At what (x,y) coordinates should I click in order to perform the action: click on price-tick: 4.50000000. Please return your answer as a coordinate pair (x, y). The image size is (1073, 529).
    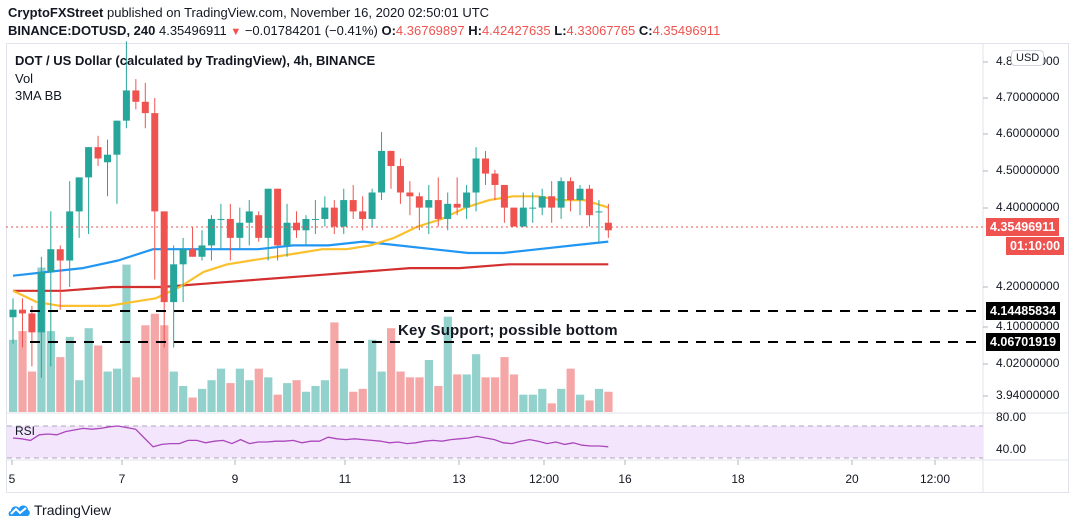
    Looking at the image, I should click on (1028, 170).